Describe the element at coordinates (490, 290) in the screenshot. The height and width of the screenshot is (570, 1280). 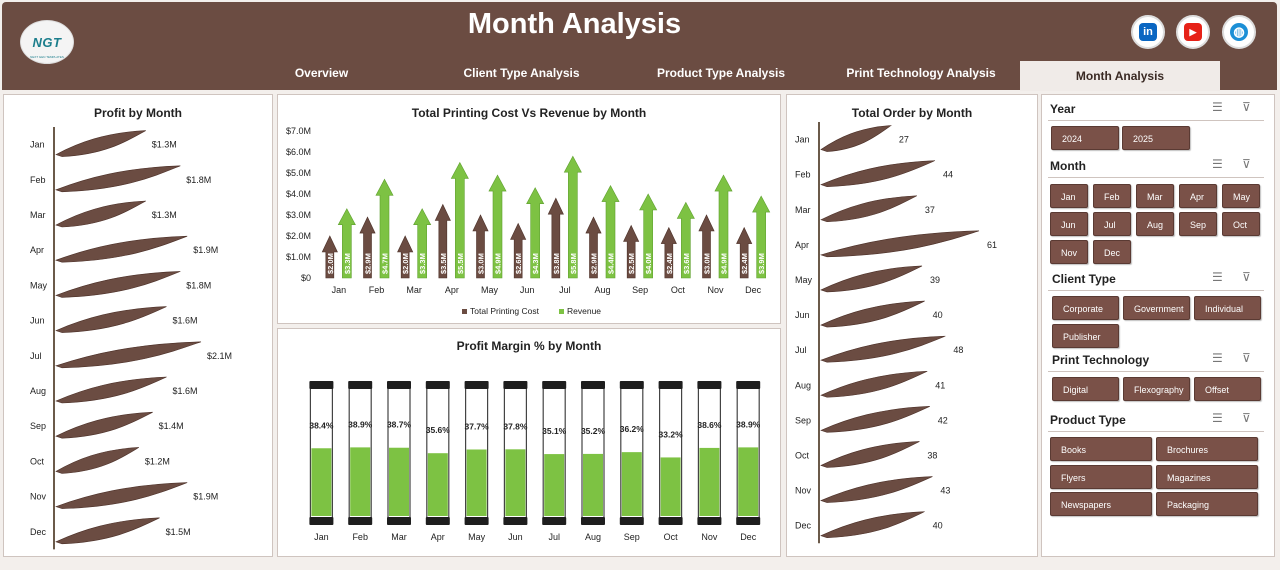
I see `x-tick-label: May` at that location.